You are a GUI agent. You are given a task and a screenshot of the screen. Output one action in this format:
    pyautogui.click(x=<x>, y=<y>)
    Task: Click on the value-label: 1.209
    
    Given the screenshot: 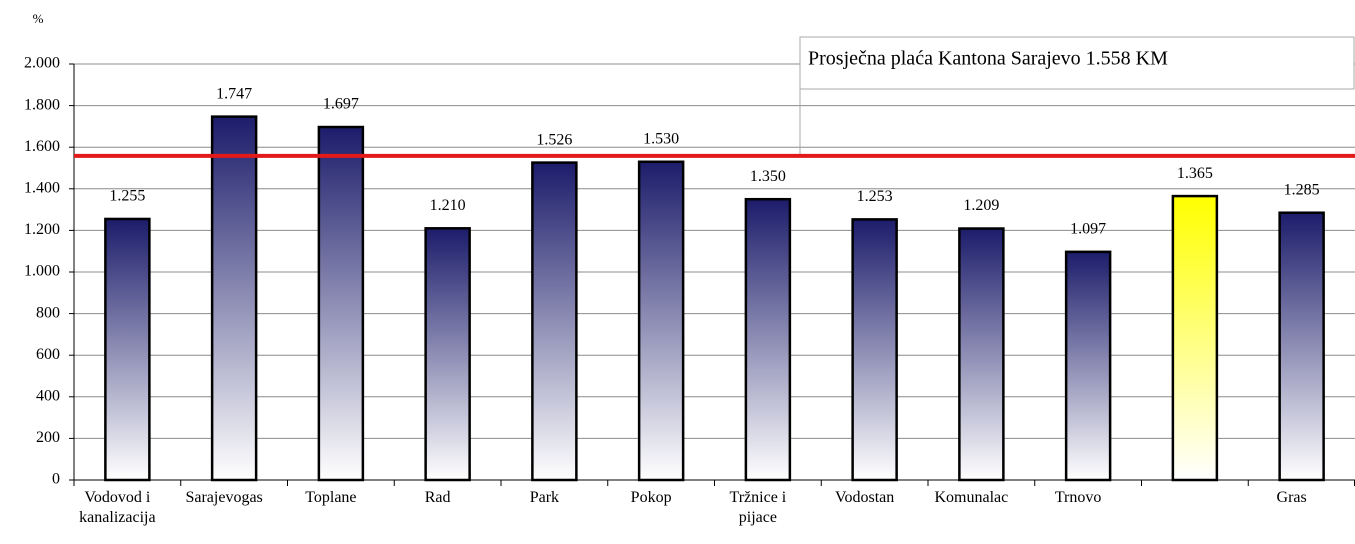 What is the action you would take?
    pyautogui.click(x=981, y=205)
    